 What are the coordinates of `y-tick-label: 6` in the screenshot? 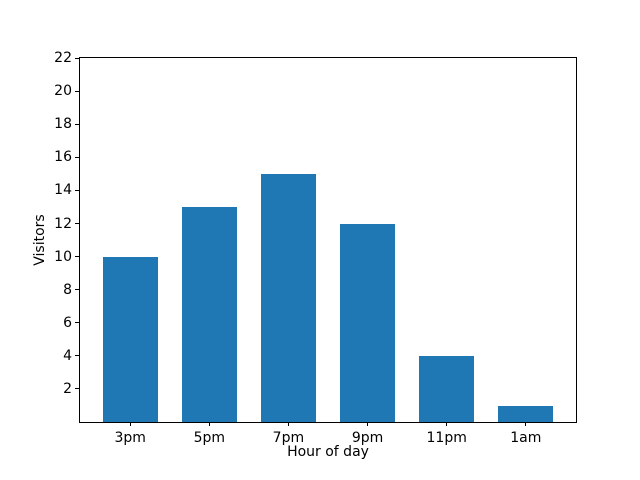 It's located at (67, 322).